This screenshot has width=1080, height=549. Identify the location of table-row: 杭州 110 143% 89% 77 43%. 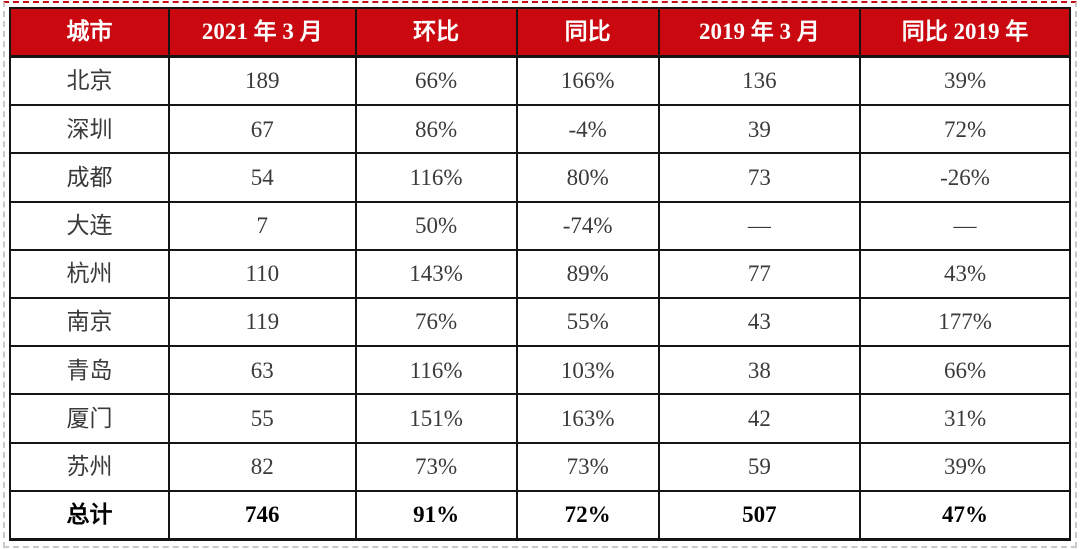
(540, 273).